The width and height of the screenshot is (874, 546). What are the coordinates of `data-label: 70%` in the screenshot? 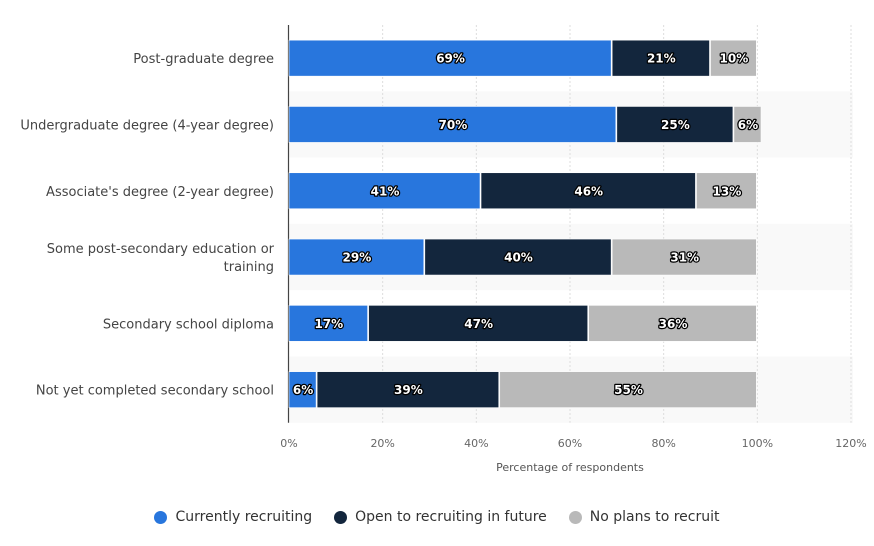 It's located at (453, 125).